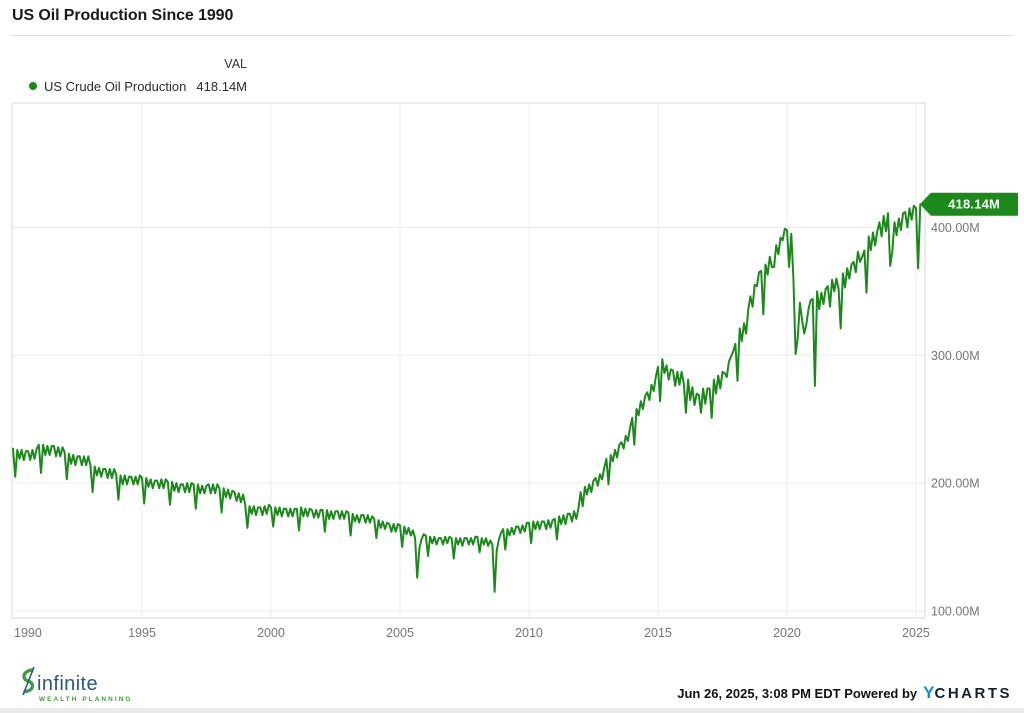 Image resolution: width=1024 pixels, height=713 pixels. Describe the element at coordinates (529, 633) in the screenshot. I see `x-tick-label: 2010` at that location.